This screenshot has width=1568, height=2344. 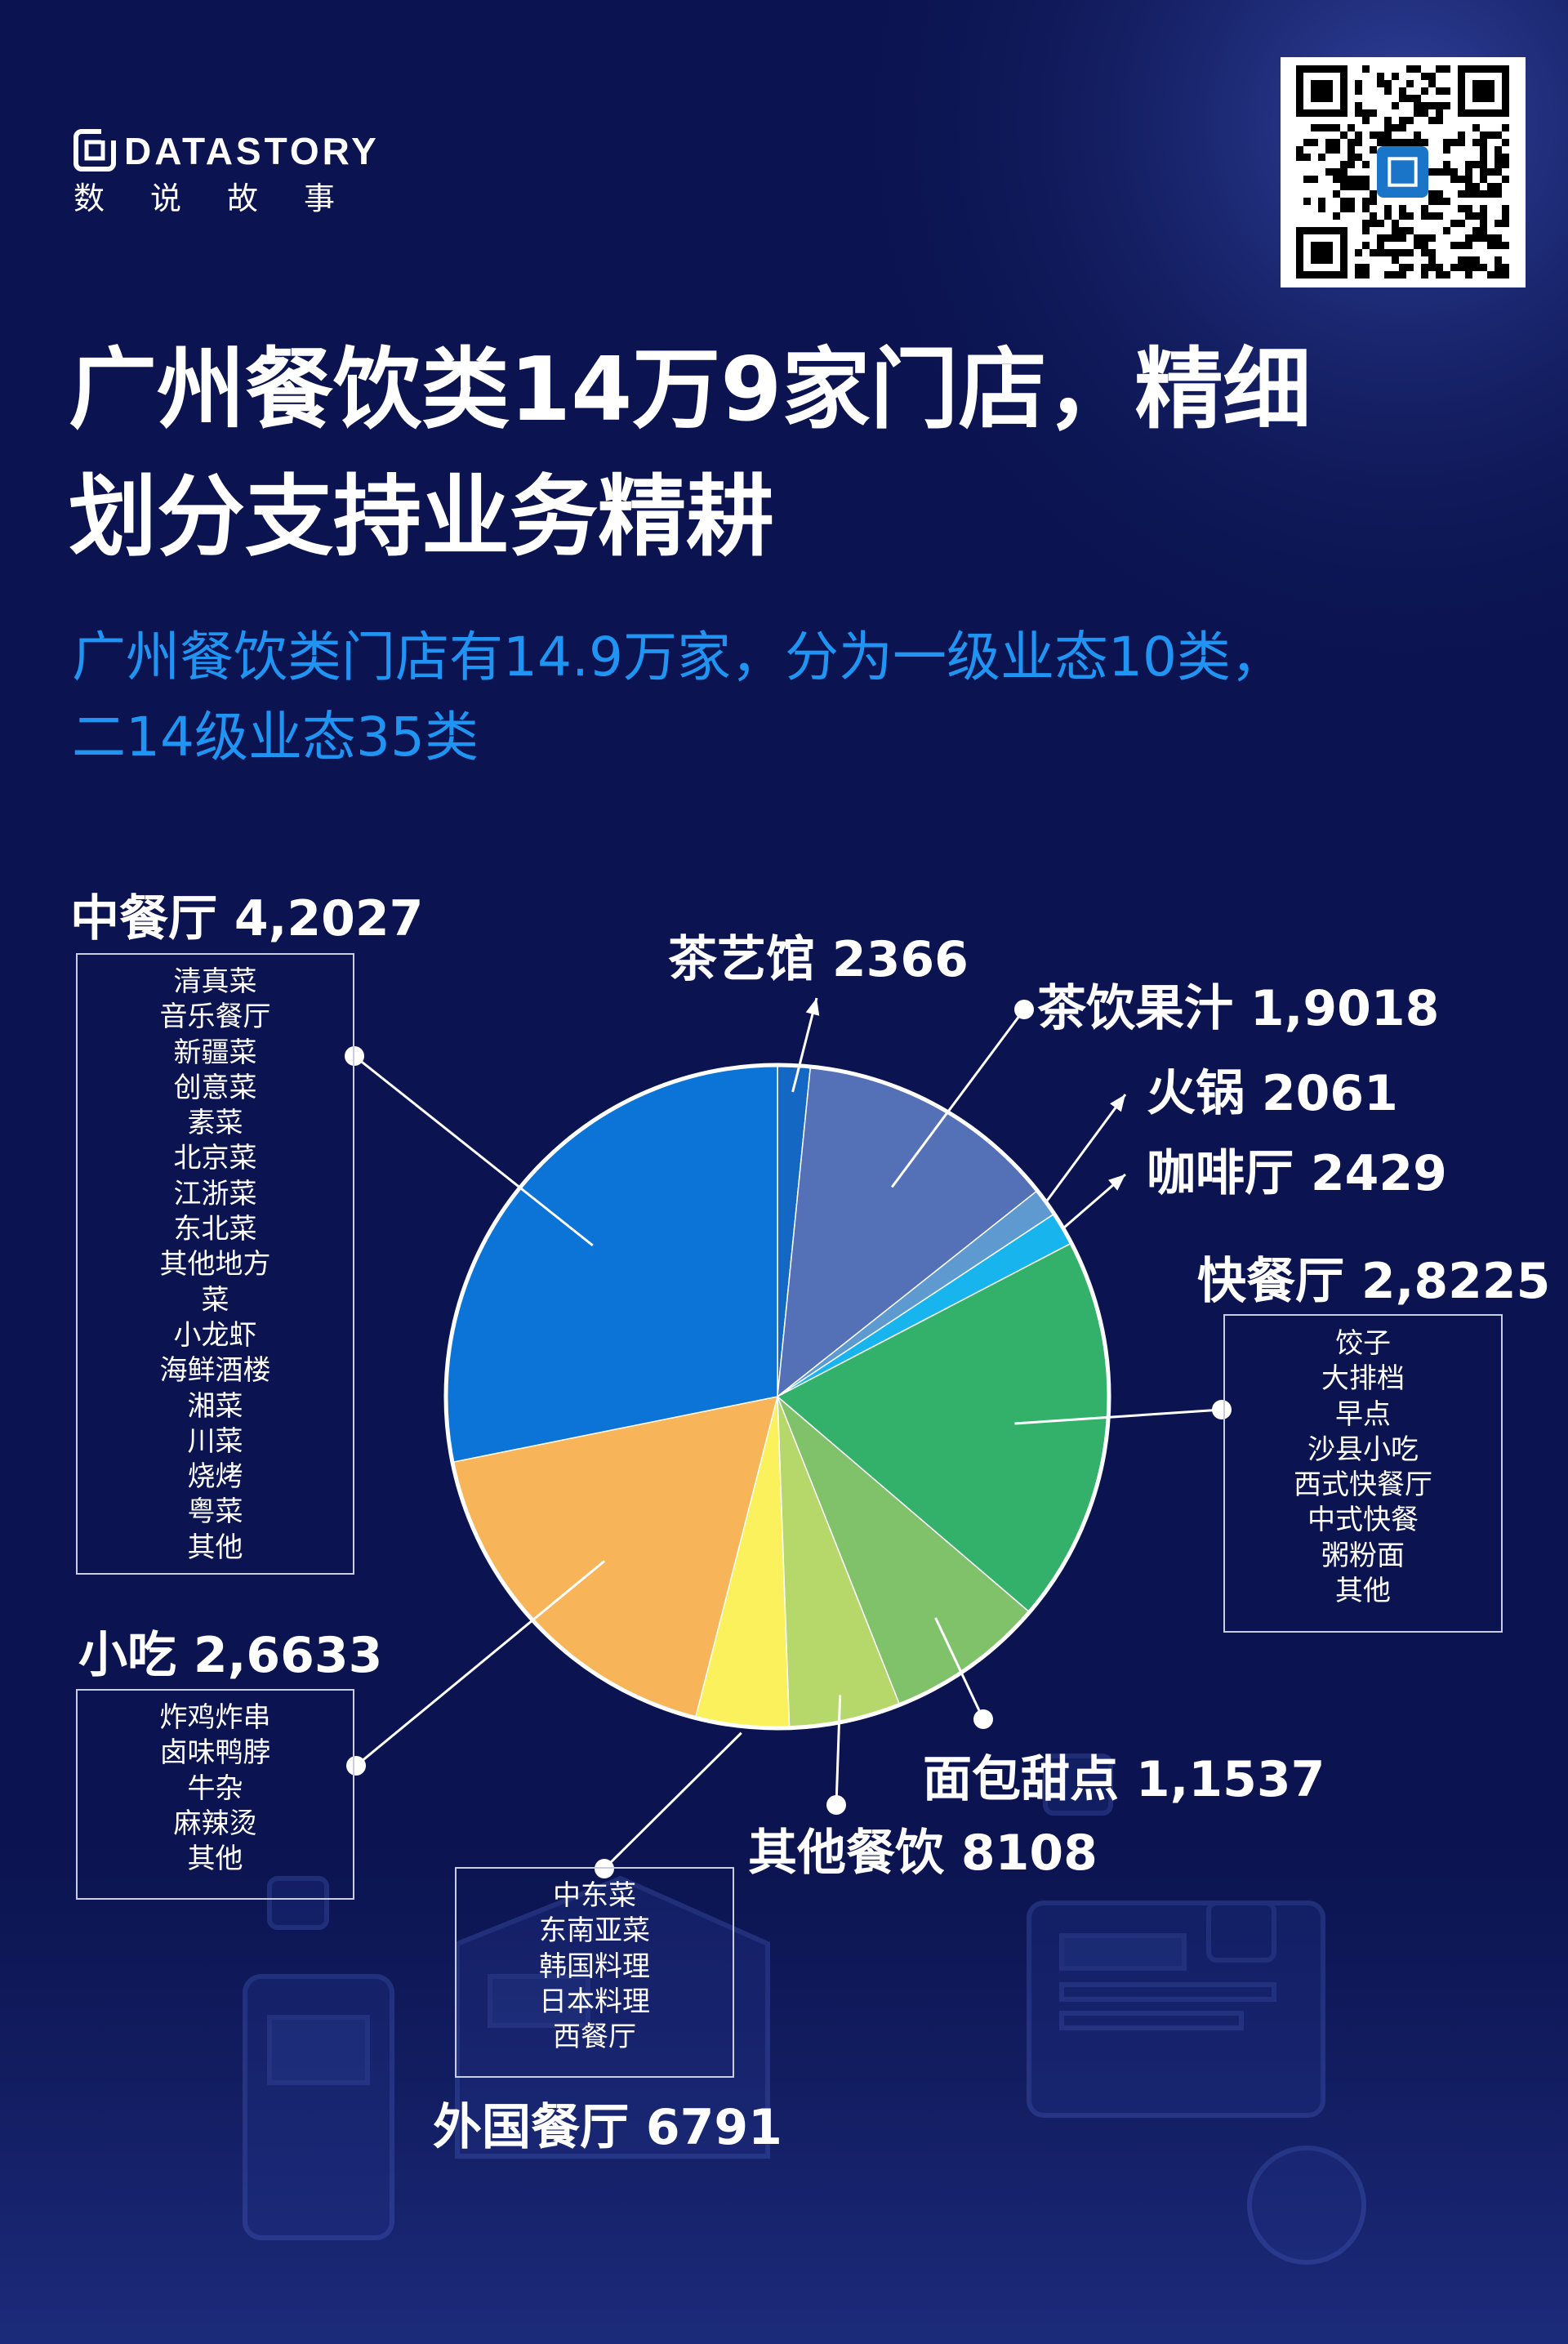 I want to click on slice-label-value: 4,2027, so click(x=329, y=918).